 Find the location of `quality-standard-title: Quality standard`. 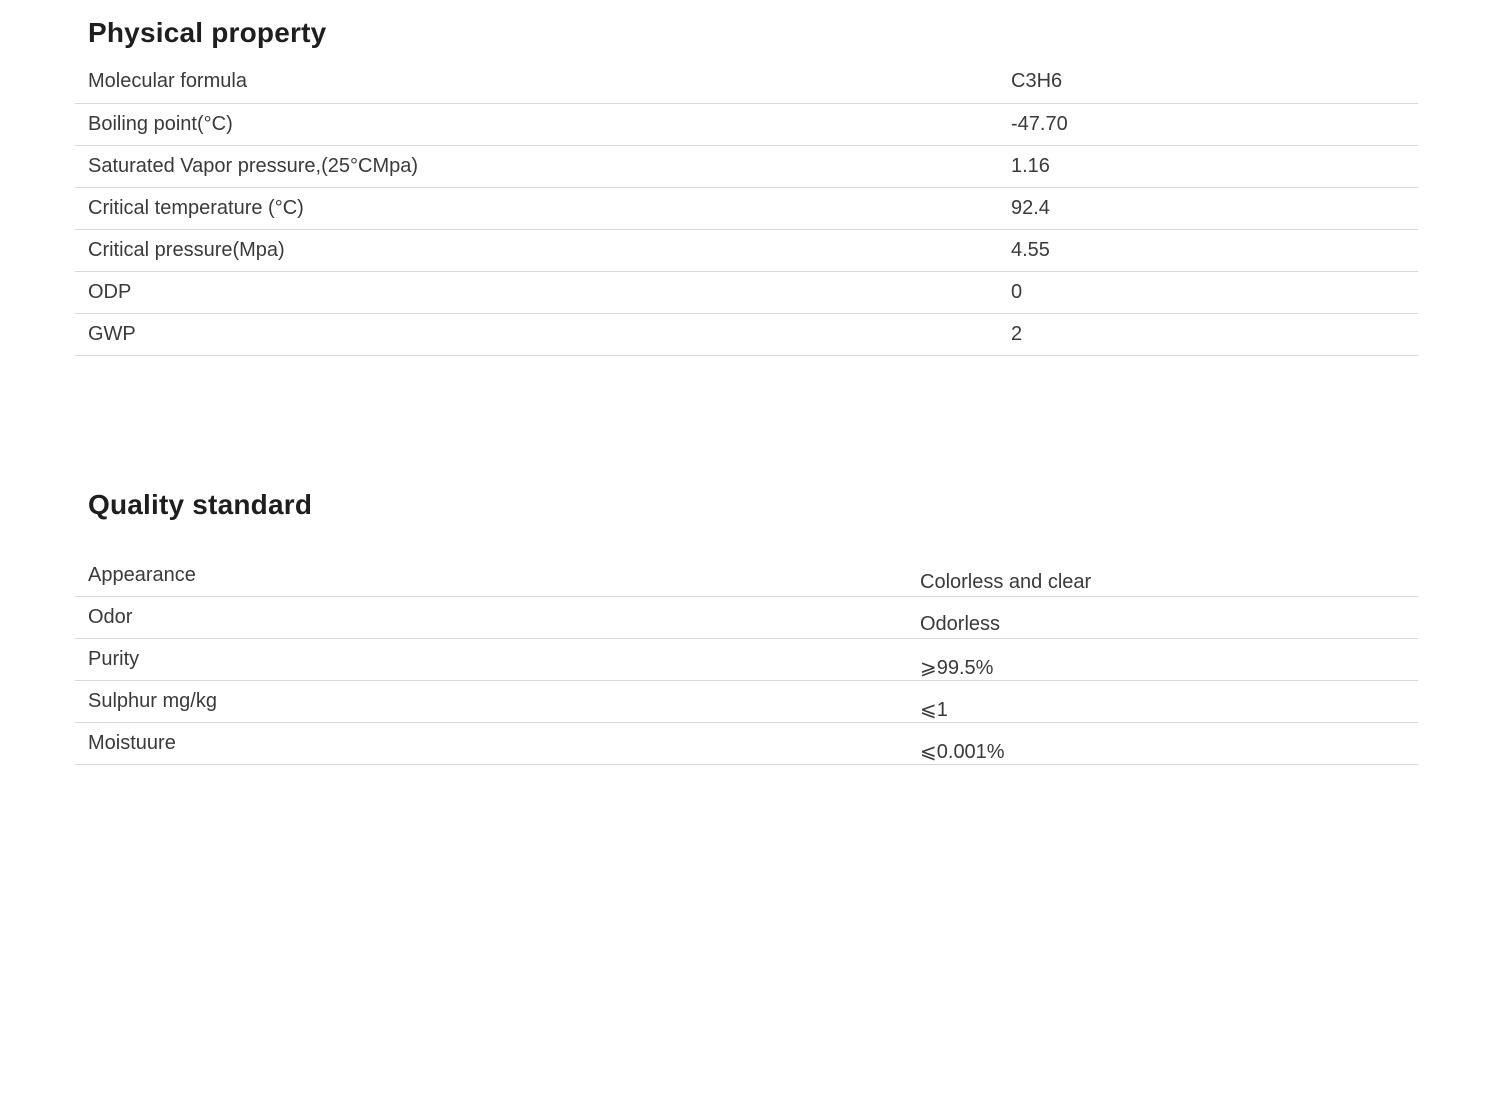

quality-standard-title: Quality standard is located at coordinates (200, 504).